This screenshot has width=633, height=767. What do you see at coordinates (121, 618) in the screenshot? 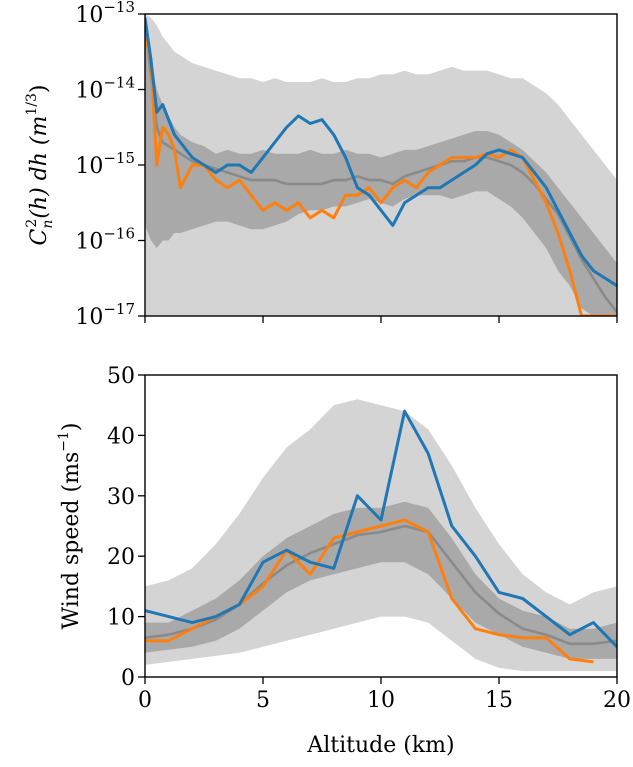
I see `wind-y-tick-label: 10` at bounding box center [121, 618].